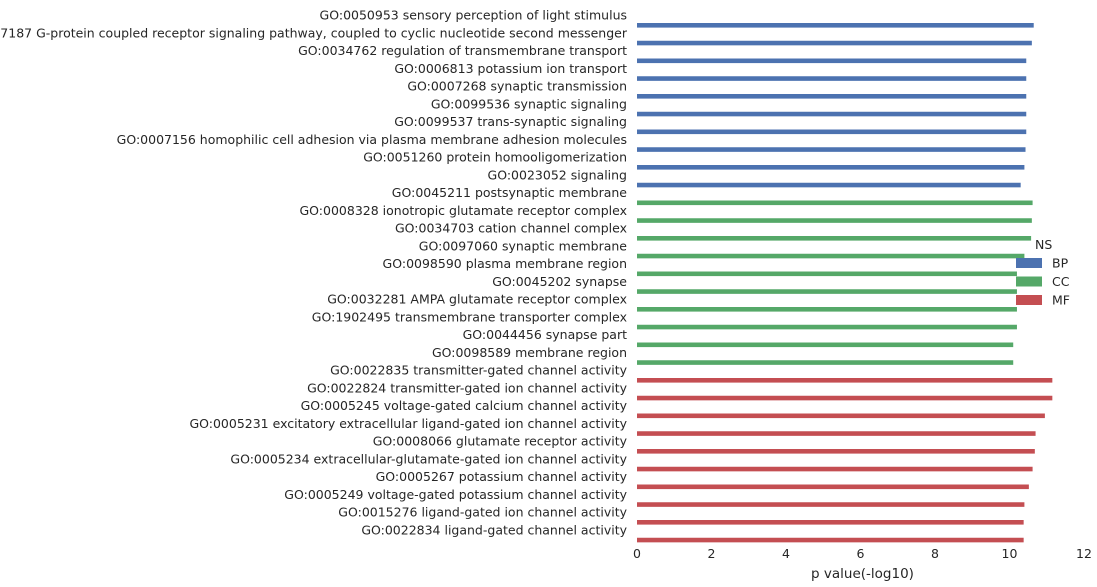 The height and width of the screenshot is (587, 1097). What do you see at coordinates (1043, 272) in the screenshot?
I see `legend: NS BP CC MF` at bounding box center [1043, 272].